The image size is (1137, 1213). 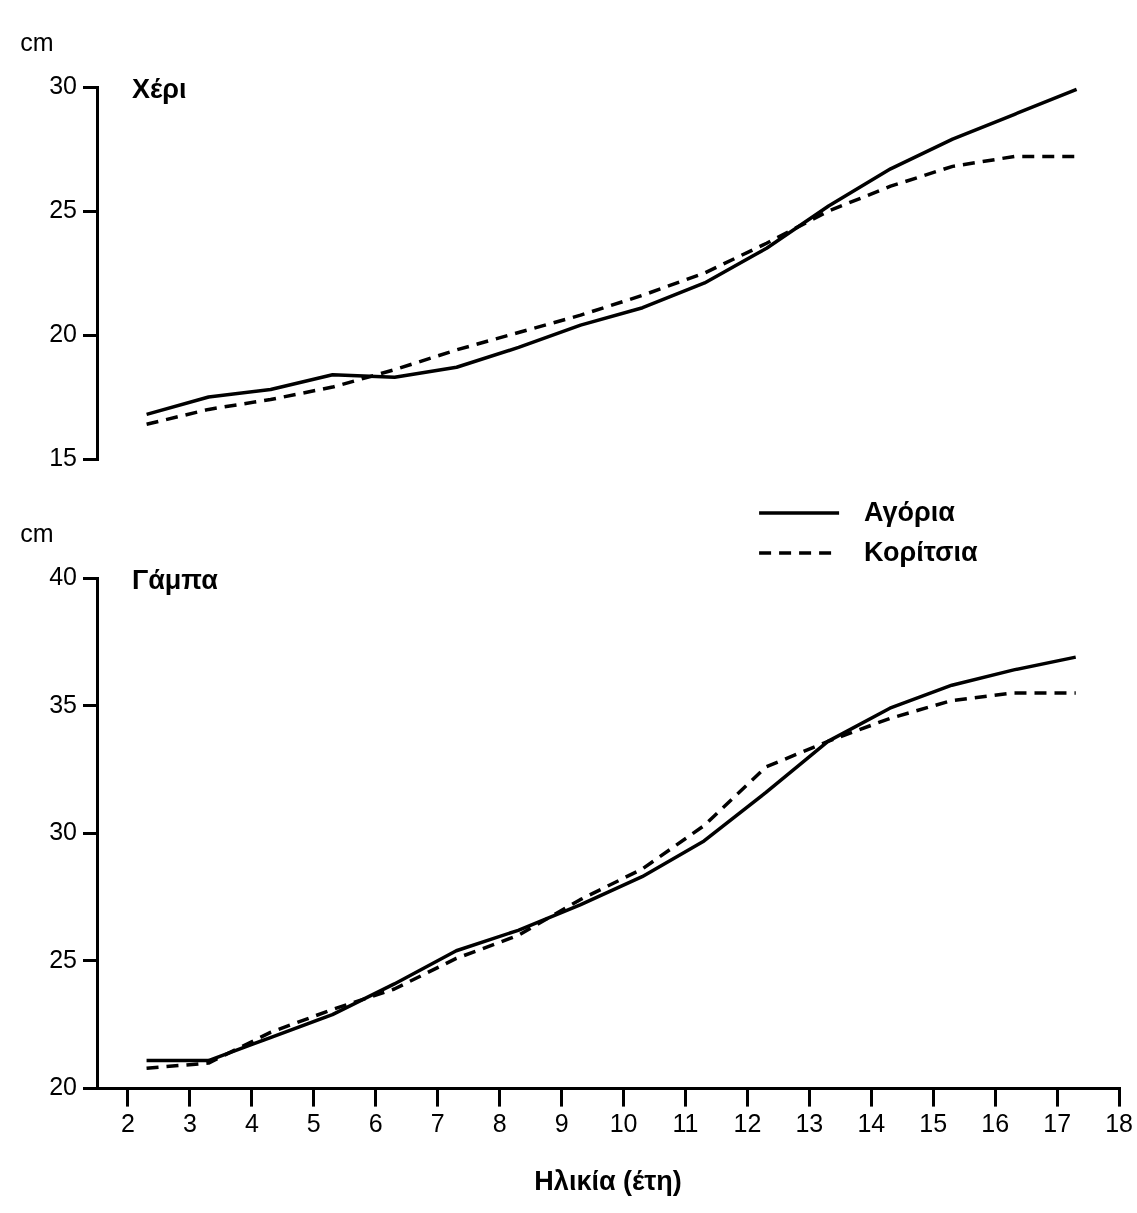 I want to click on chart-title: Χέρι, so click(x=159, y=88).